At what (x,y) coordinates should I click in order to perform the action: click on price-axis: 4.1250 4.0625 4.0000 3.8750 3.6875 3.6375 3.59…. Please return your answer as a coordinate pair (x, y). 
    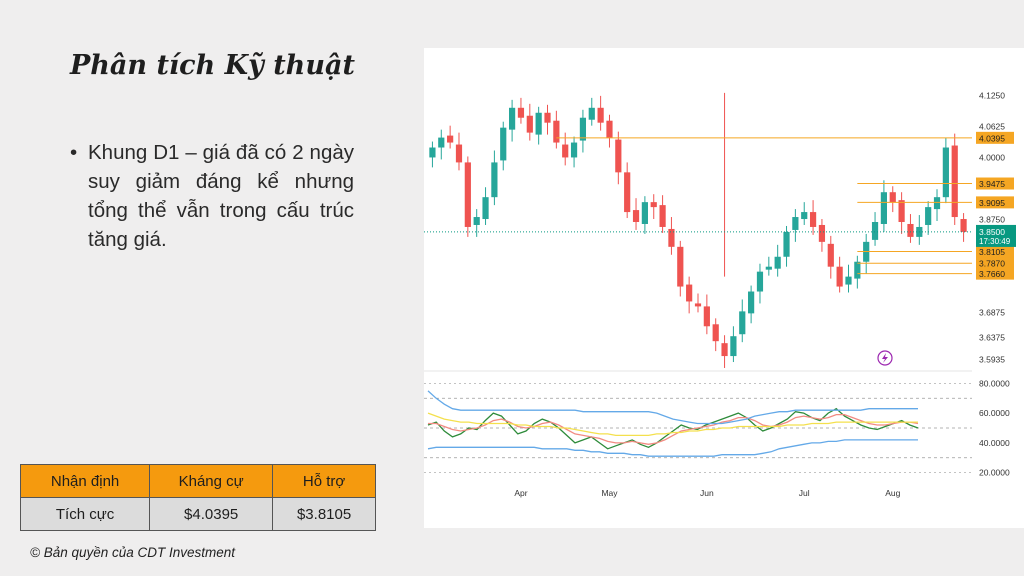
    Looking at the image, I should click on (992, 227).